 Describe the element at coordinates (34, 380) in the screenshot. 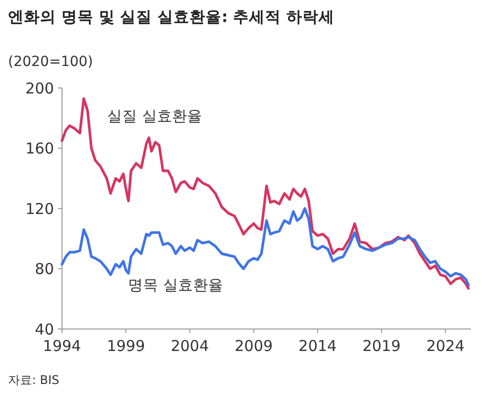

I see `text: 자료: BIS` at that location.